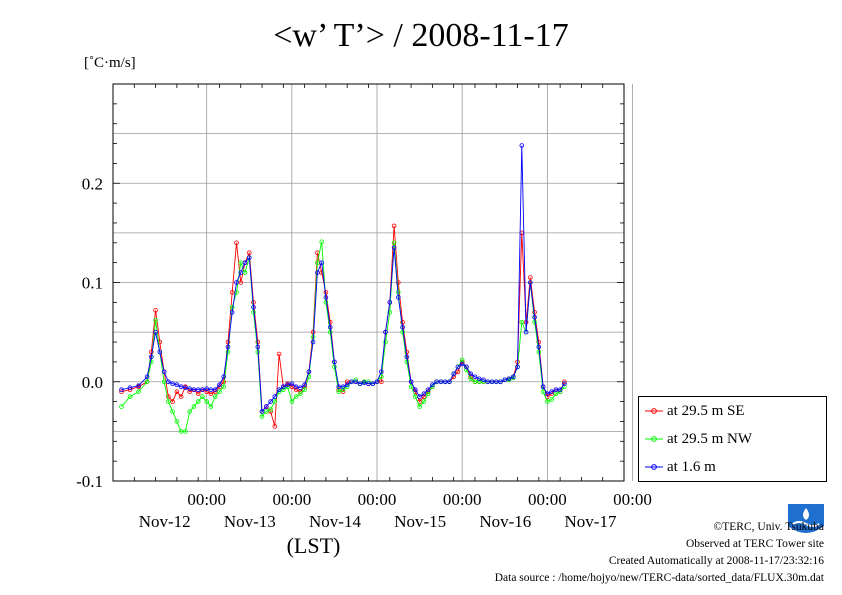 This screenshot has height=595, width=842. I want to click on y-tick-label: 0.2, so click(92, 183).